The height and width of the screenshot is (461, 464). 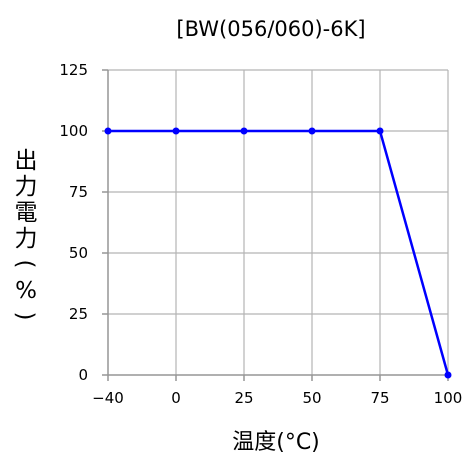 What do you see at coordinates (25, 264) in the screenshot?
I see `y-axis-title-char: (` at bounding box center [25, 264].